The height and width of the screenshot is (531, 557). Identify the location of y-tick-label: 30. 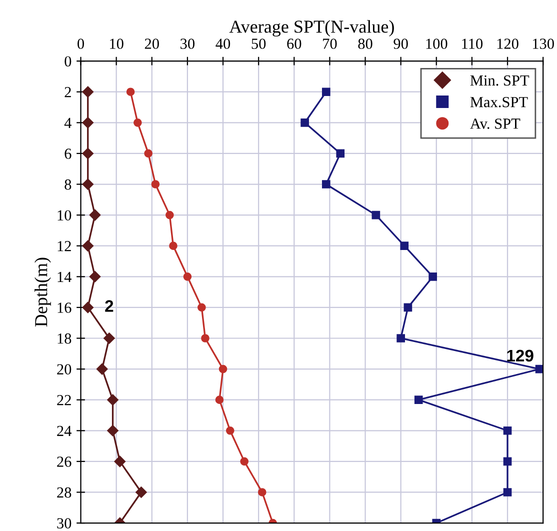
(64, 523).